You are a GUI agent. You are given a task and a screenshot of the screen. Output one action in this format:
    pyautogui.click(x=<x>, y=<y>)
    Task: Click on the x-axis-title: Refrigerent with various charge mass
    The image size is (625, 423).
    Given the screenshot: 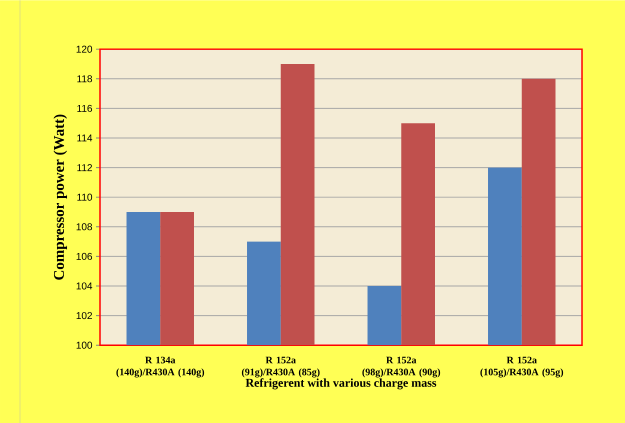 What is the action you would take?
    pyautogui.click(x=341, y=384)
    